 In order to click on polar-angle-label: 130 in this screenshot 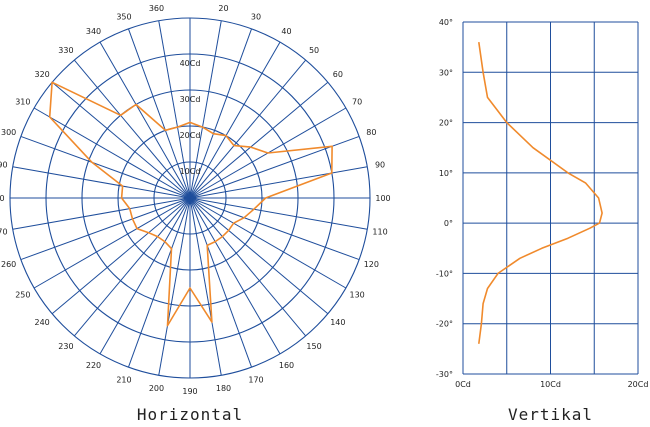, I will do `click(357, 295)`.